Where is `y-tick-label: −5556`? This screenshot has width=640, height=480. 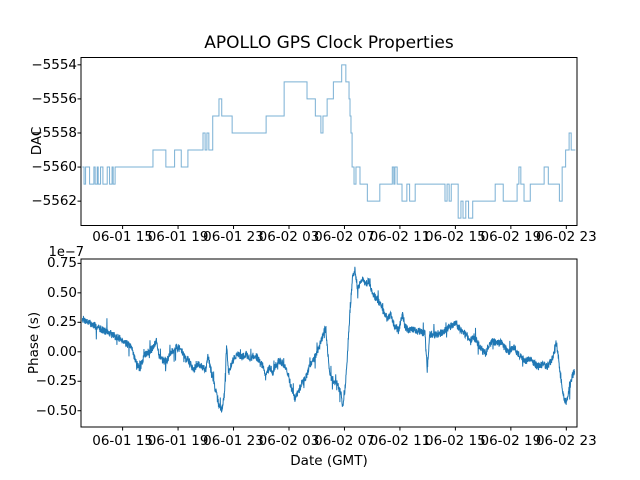 y-tick-label: −5556 is located at coordinates (54, 98).